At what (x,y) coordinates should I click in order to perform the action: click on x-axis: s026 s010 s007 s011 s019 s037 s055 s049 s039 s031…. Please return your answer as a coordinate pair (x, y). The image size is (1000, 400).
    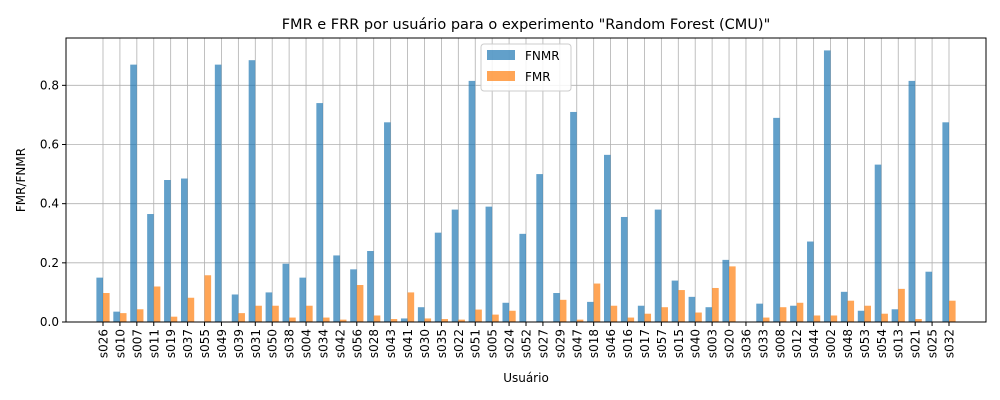
    Looking at the image, I should click on (527, 340).